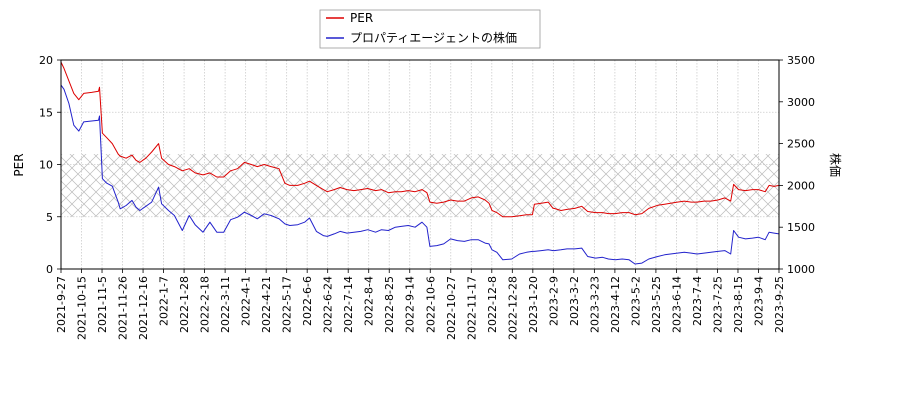 This screenshot has height=400, width=900. I want to click on x-tick-label: 2022-4-1, so click(246, 301).